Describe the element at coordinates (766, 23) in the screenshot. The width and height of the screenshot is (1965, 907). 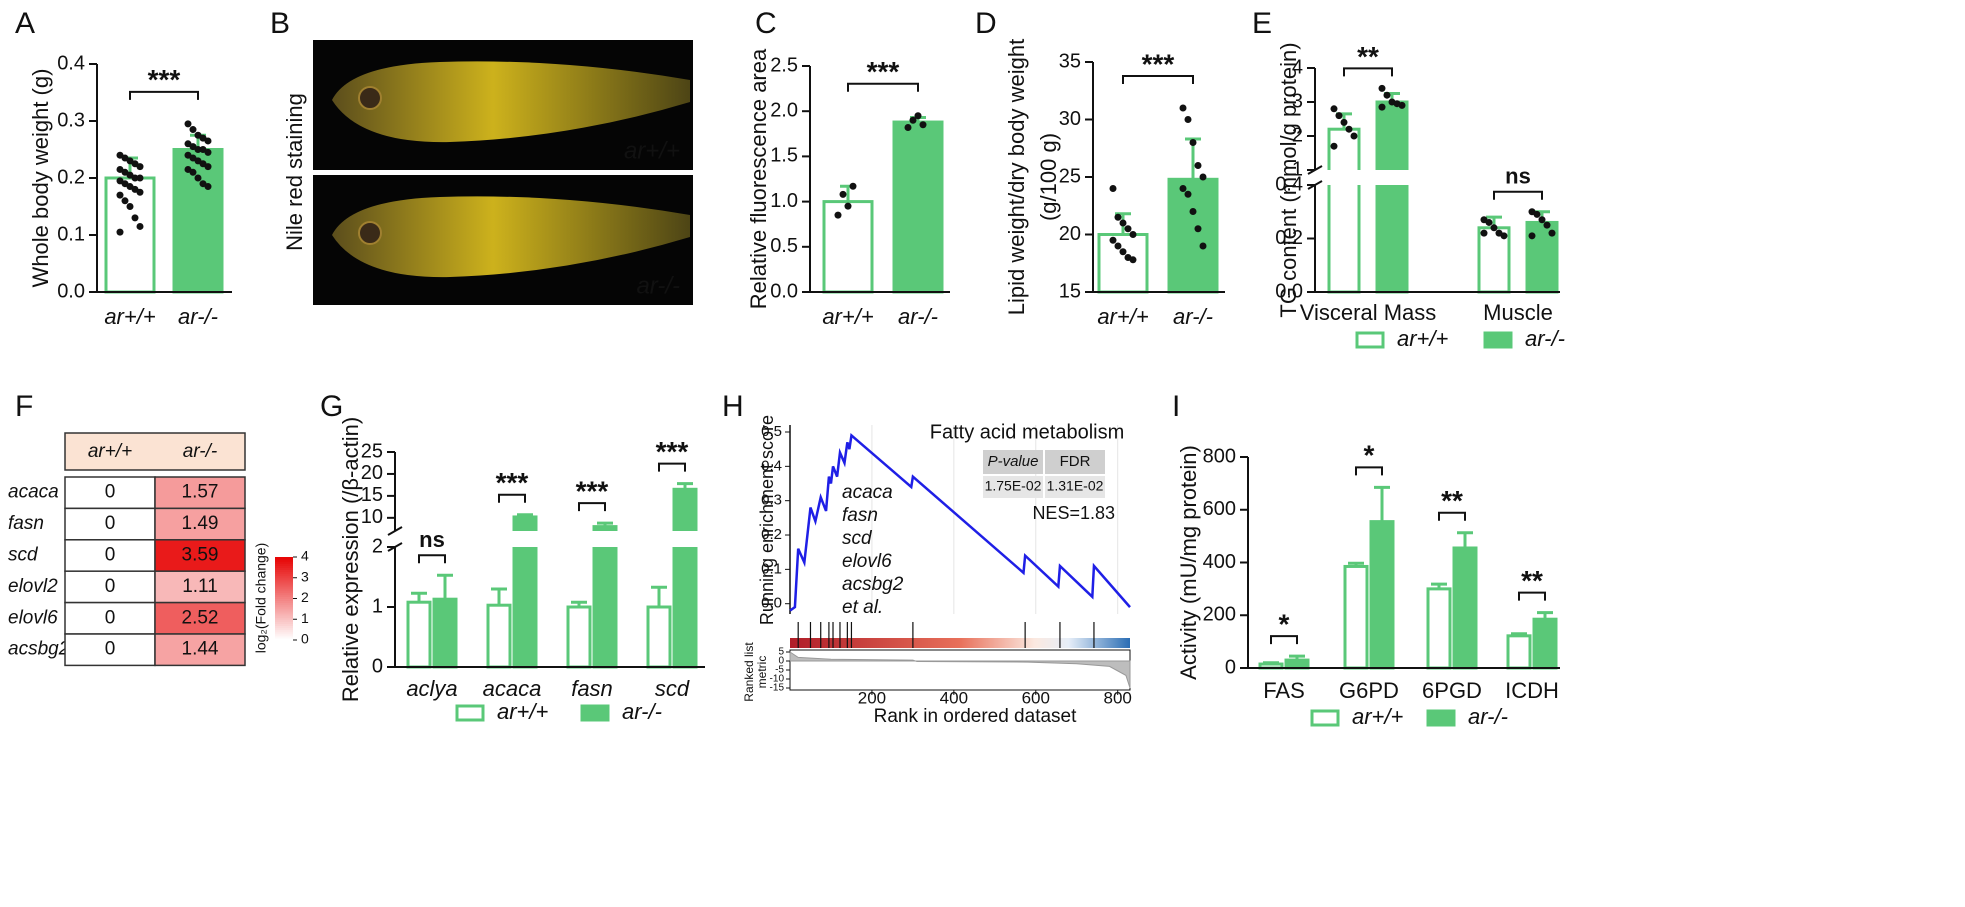
I see `panel-letter: C` at that location.